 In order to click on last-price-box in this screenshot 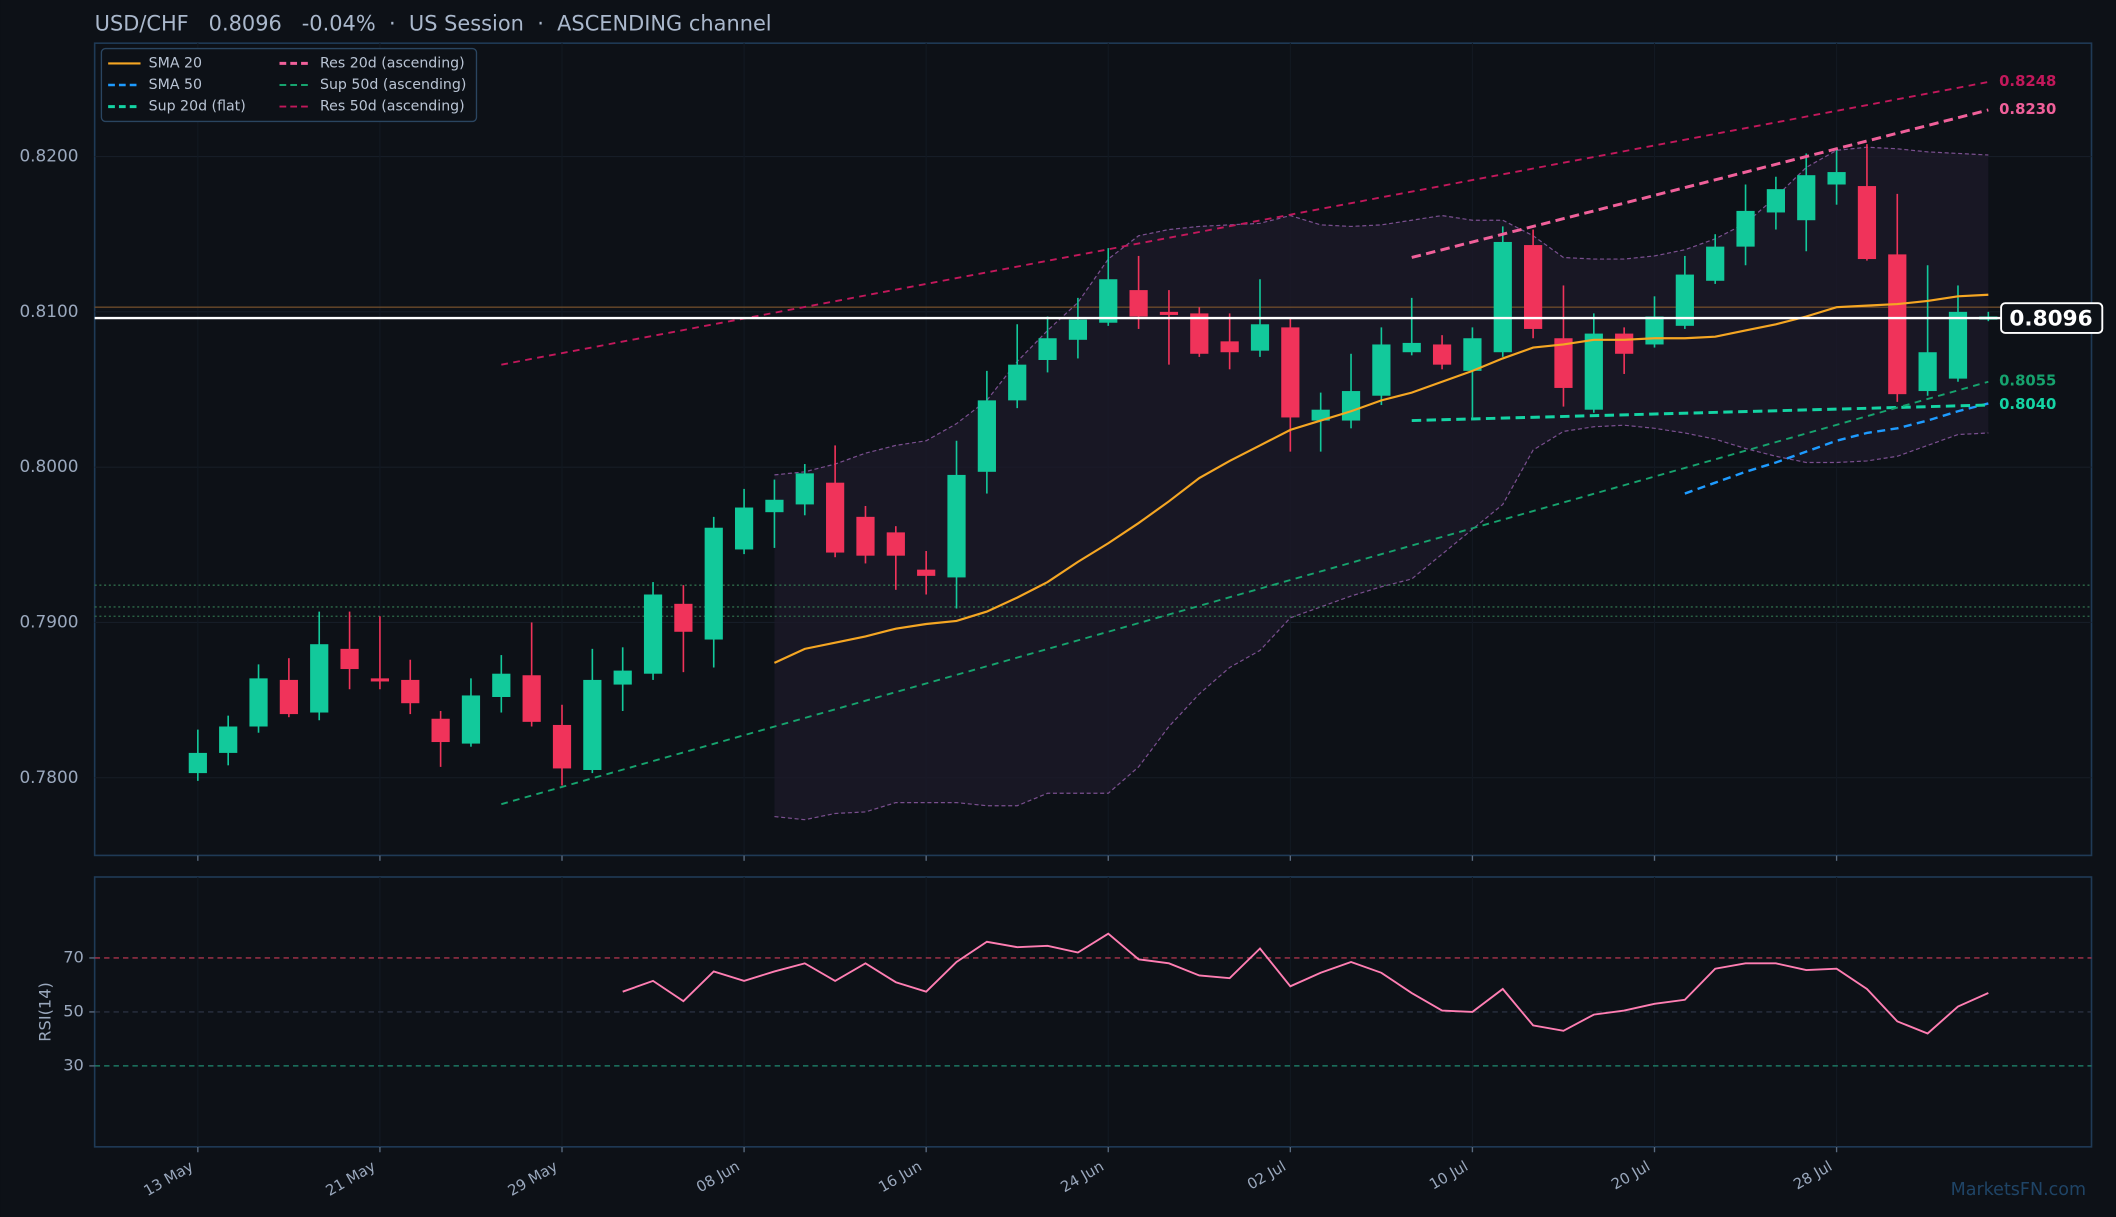, I will do `click(2052, 318)`.